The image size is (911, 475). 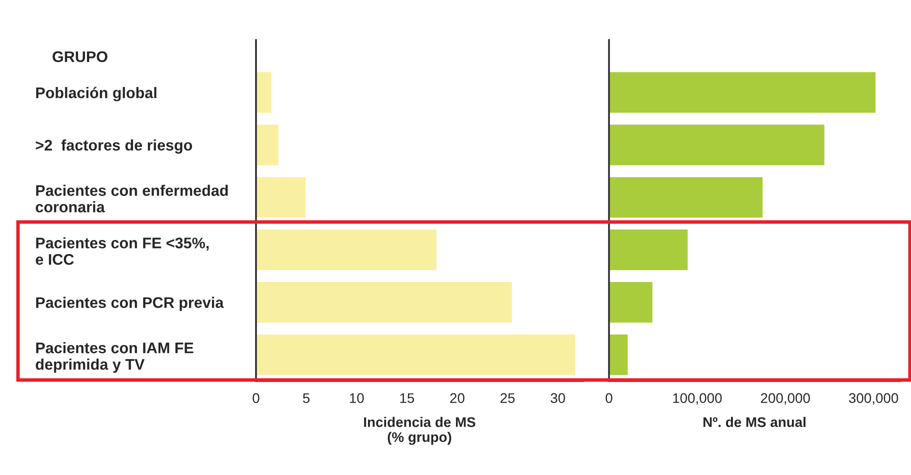 I want to click on y-tick-label: Población global, so click(x=96, y=94).